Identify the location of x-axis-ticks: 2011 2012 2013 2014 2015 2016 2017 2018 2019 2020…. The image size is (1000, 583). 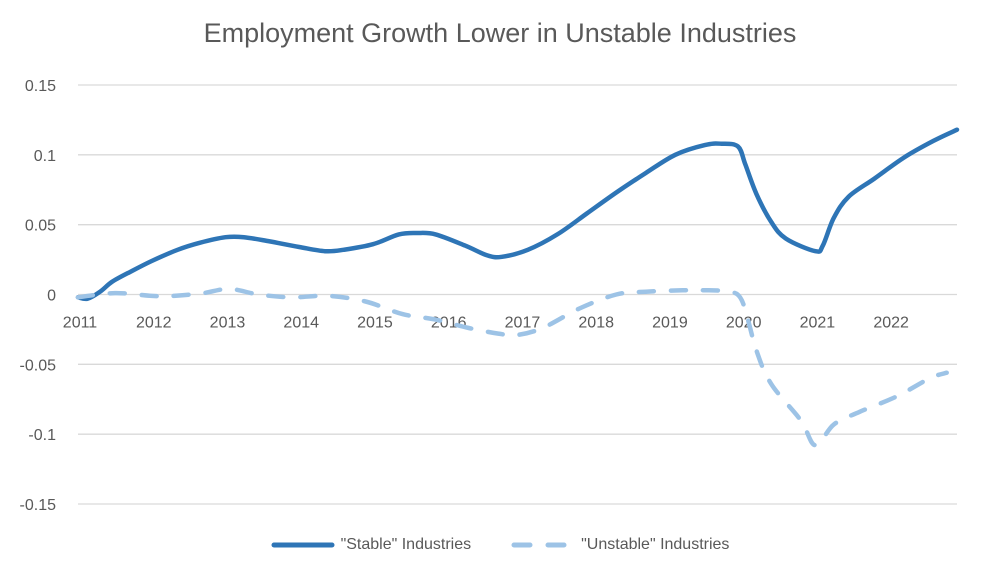
(486, 323).